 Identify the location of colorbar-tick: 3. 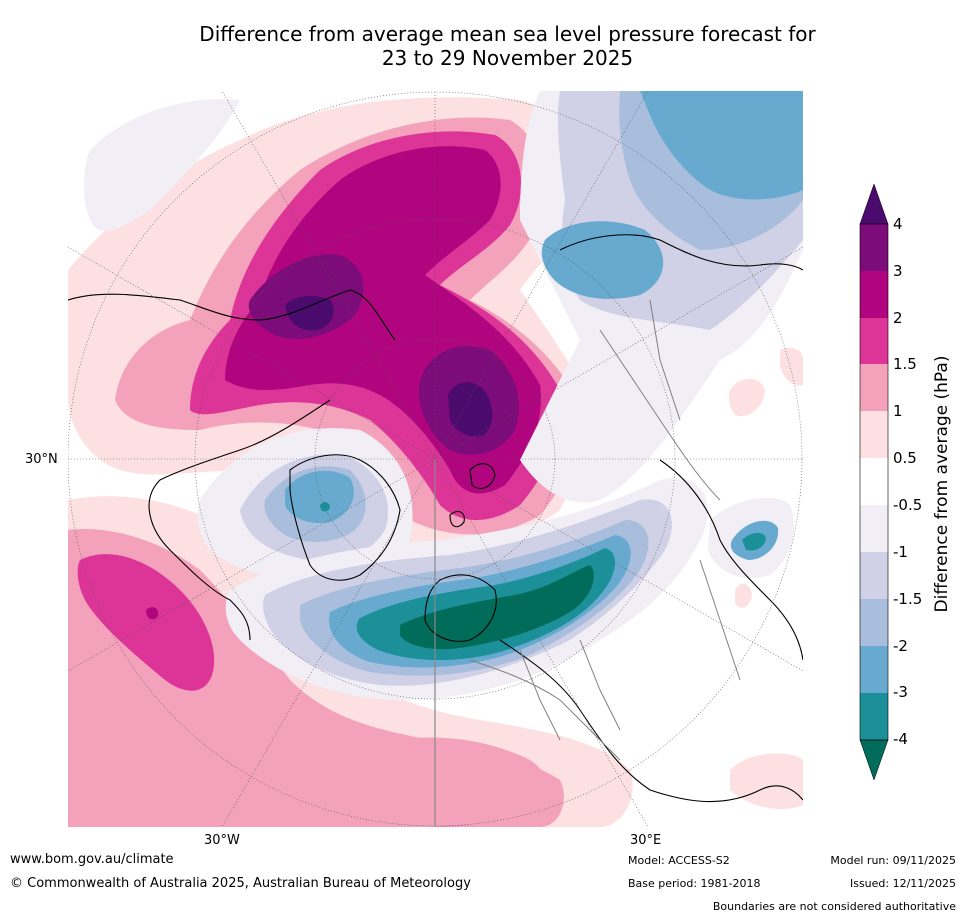
(898, 271).